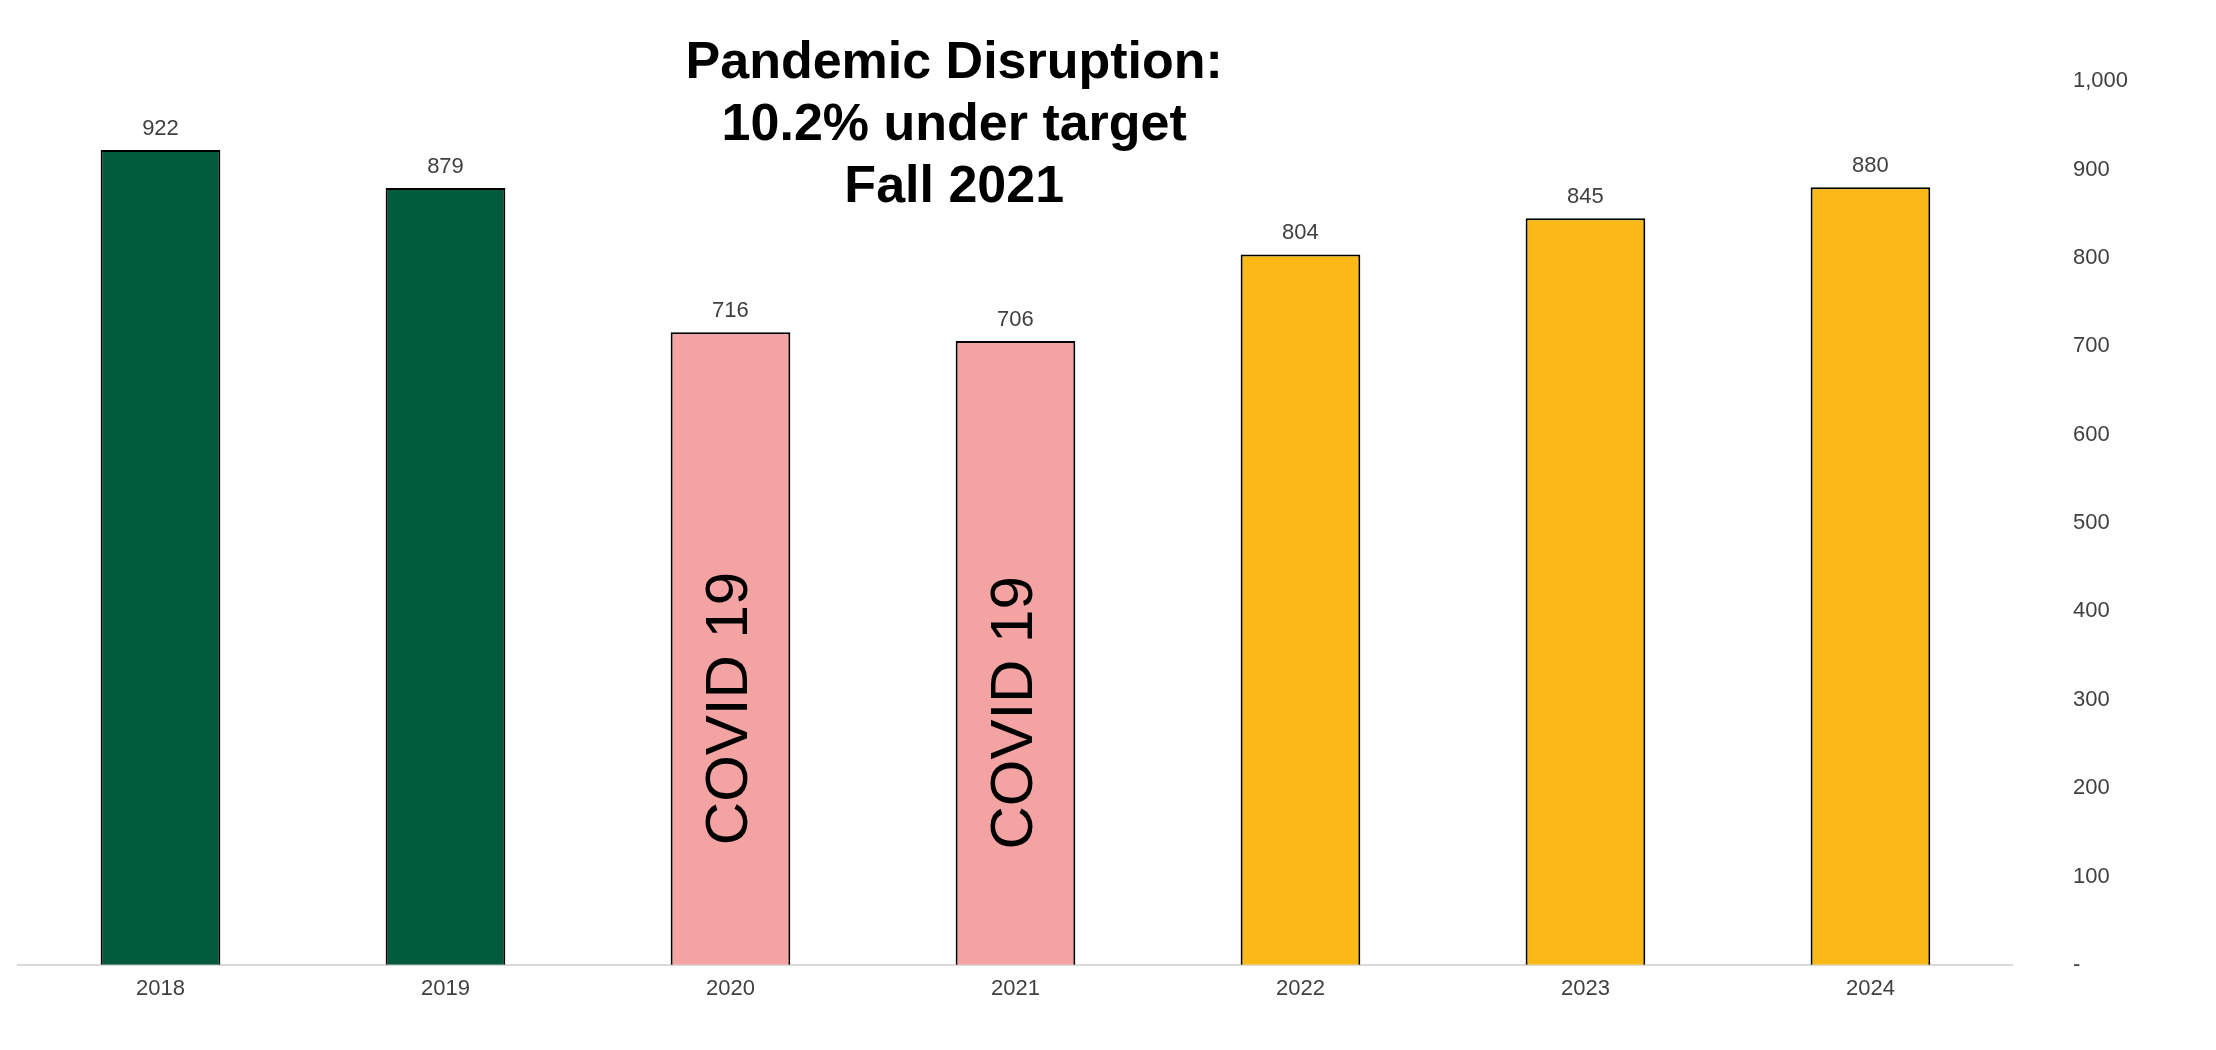  Describe the element at coordinates (2091, 787) in the screenshot. I see `y-tick-label: 200` at that location.